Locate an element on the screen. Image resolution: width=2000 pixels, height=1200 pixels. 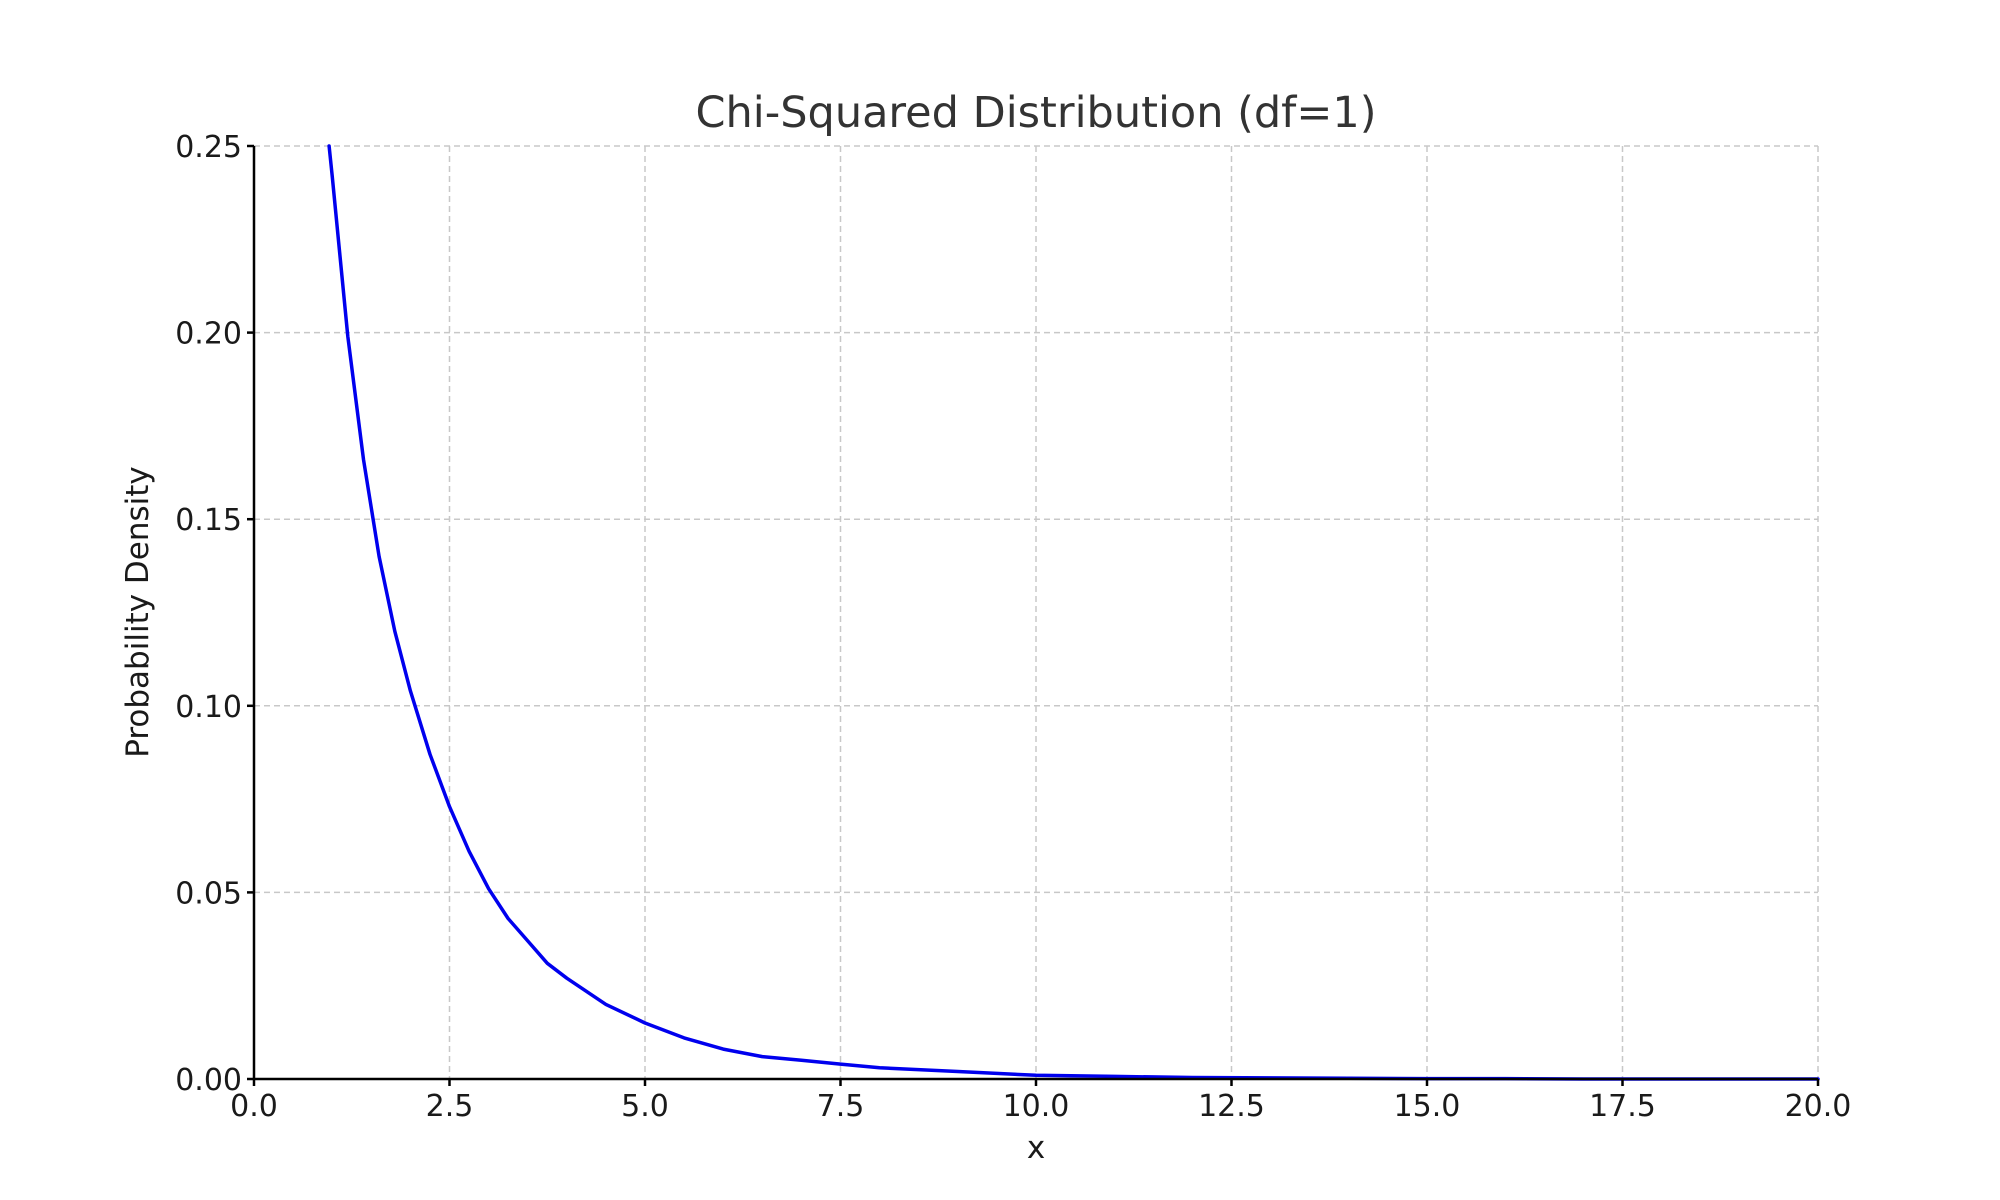
x-tick-label: 7.5 is located at coordinates (841, 1106).